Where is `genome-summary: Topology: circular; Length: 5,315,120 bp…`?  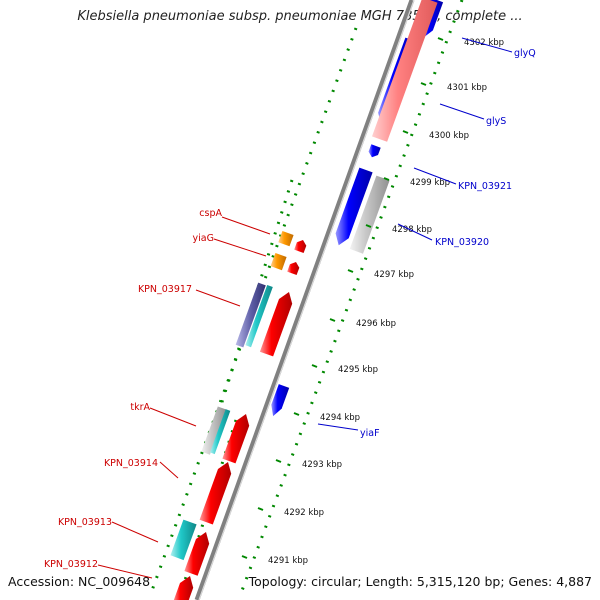 genome-summary: Topology: circular; Length: 5,315,120 bp… is located at coordinates (420, 581).